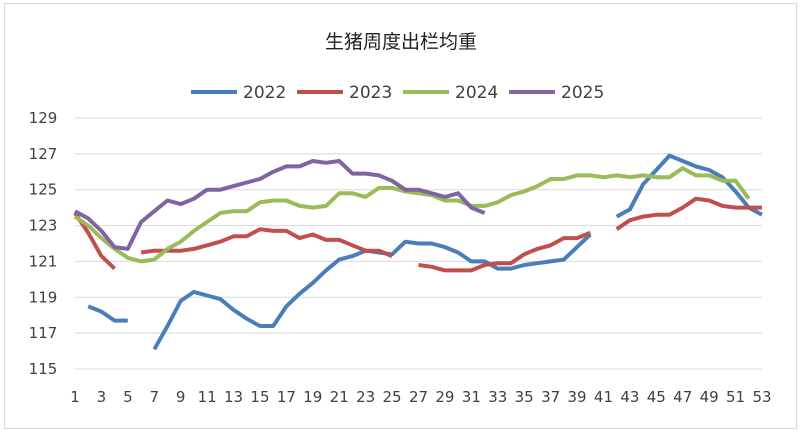 This screenshot has height=434, width=802. What do you see at coordinates (761, 397) in the screenshot?
I see `x-tick-label: 53` at bounding box center [761, 397].